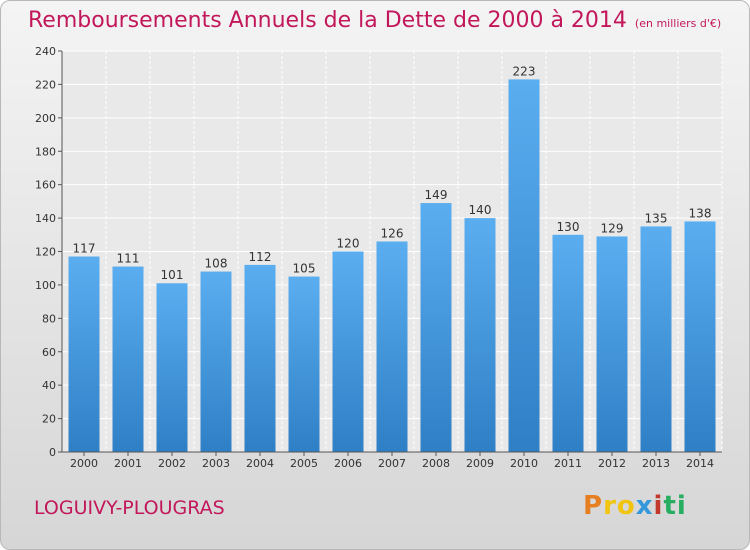 The height and width of the screenshot is (550, 750). What do you see at coordinates (45, 118) in the screenshot?
I see `y-tick-label: 200` at bounding box center [45, 118].